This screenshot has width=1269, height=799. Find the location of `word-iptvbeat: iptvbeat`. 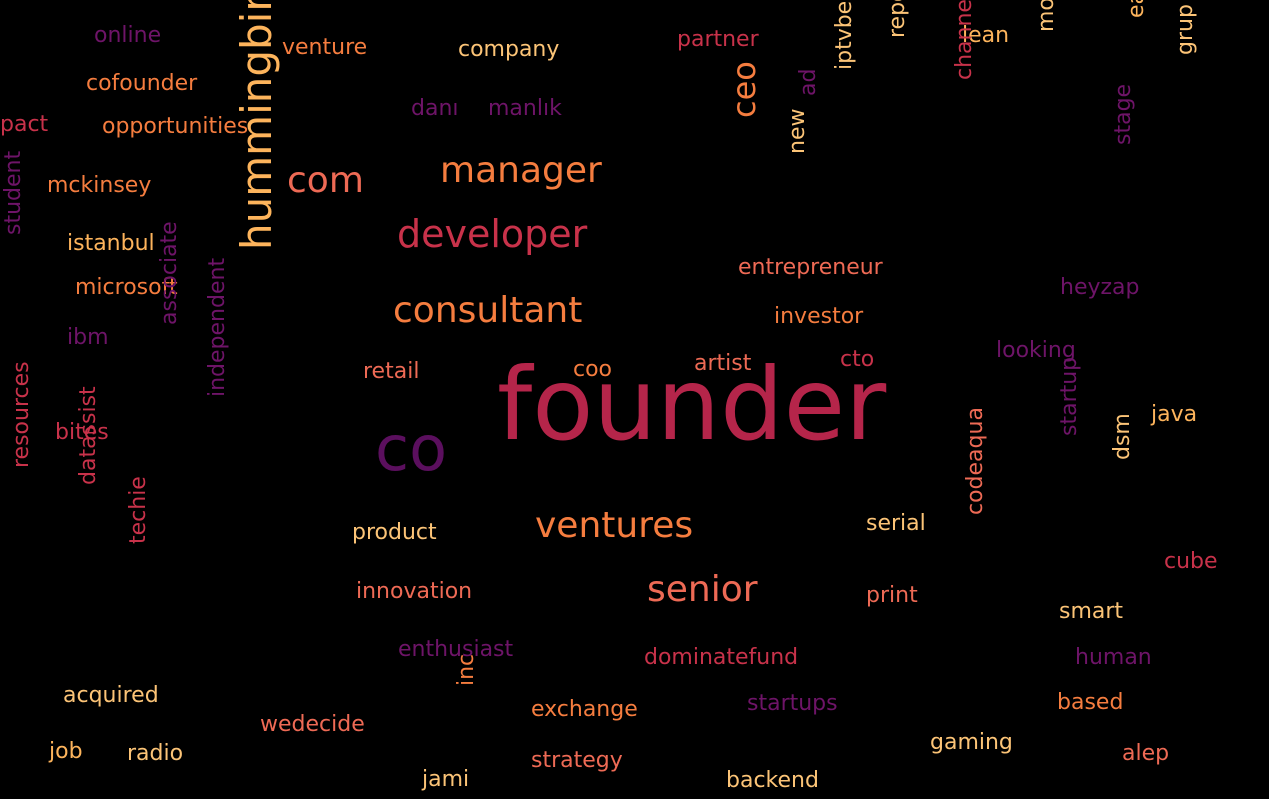

word-iptvbeat: iptvbeat is located at coordinates (844, 35).